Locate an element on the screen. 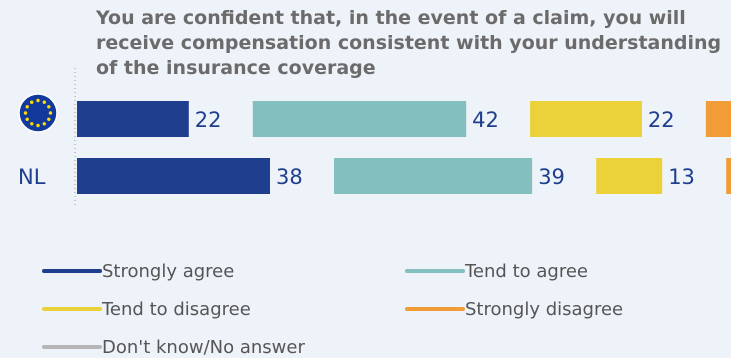 This screenshot has height=358, width=731. legend-label: Don't know/No answer is located at coordinates (203, 347).